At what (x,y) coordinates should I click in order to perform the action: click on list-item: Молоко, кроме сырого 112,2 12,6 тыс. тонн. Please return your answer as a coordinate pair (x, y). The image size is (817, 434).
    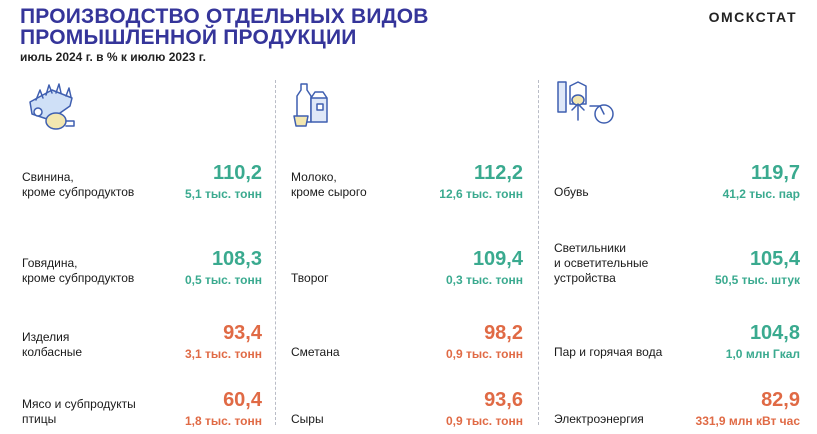
    Looking at the image, I should click on (407, 175).